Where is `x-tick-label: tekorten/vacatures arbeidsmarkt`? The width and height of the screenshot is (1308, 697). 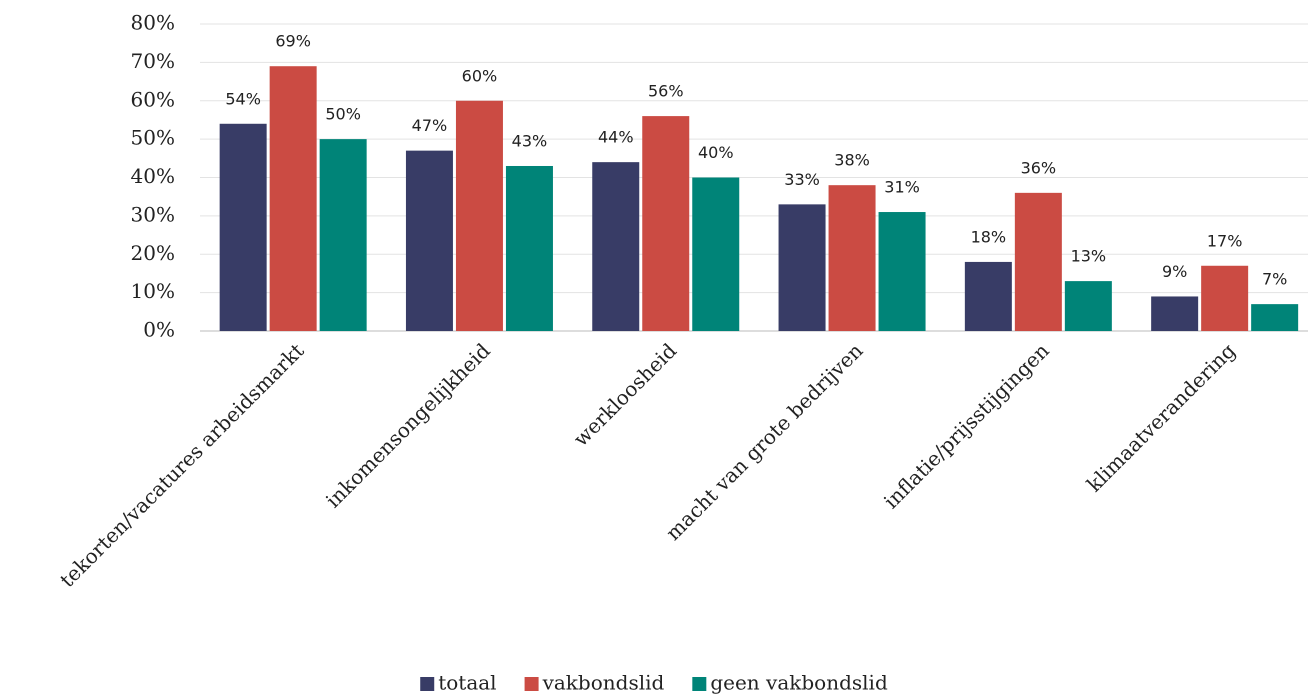 x-tick-label: tekorten/vacatures arbeidsmarkt is located at coordinates (182, 465).